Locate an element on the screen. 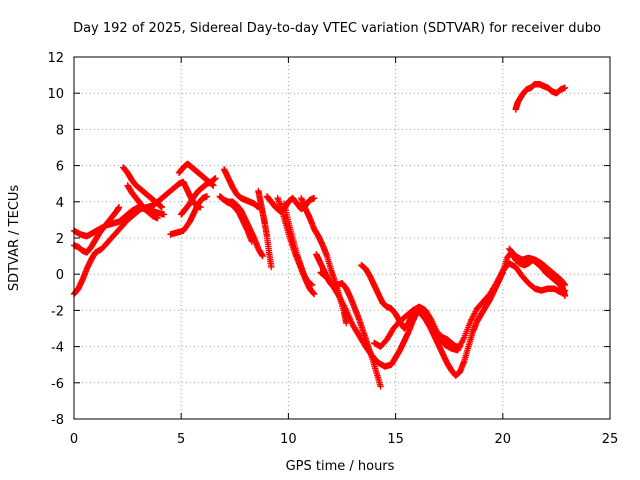  y-tick-label: 6 is located at coordinates (60, 167).